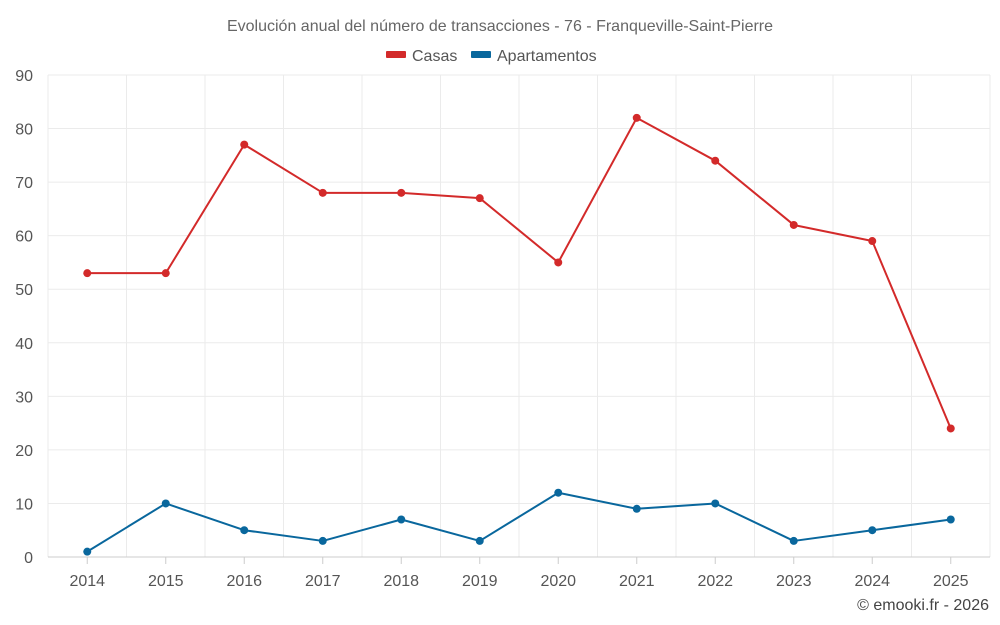 The width and height of the screenshot is (1000, 625). What do you see at coordinates (951, 581) in the screenshot?
I see `x-tick-label-2025: 2025` at bounding box center [951, 581].